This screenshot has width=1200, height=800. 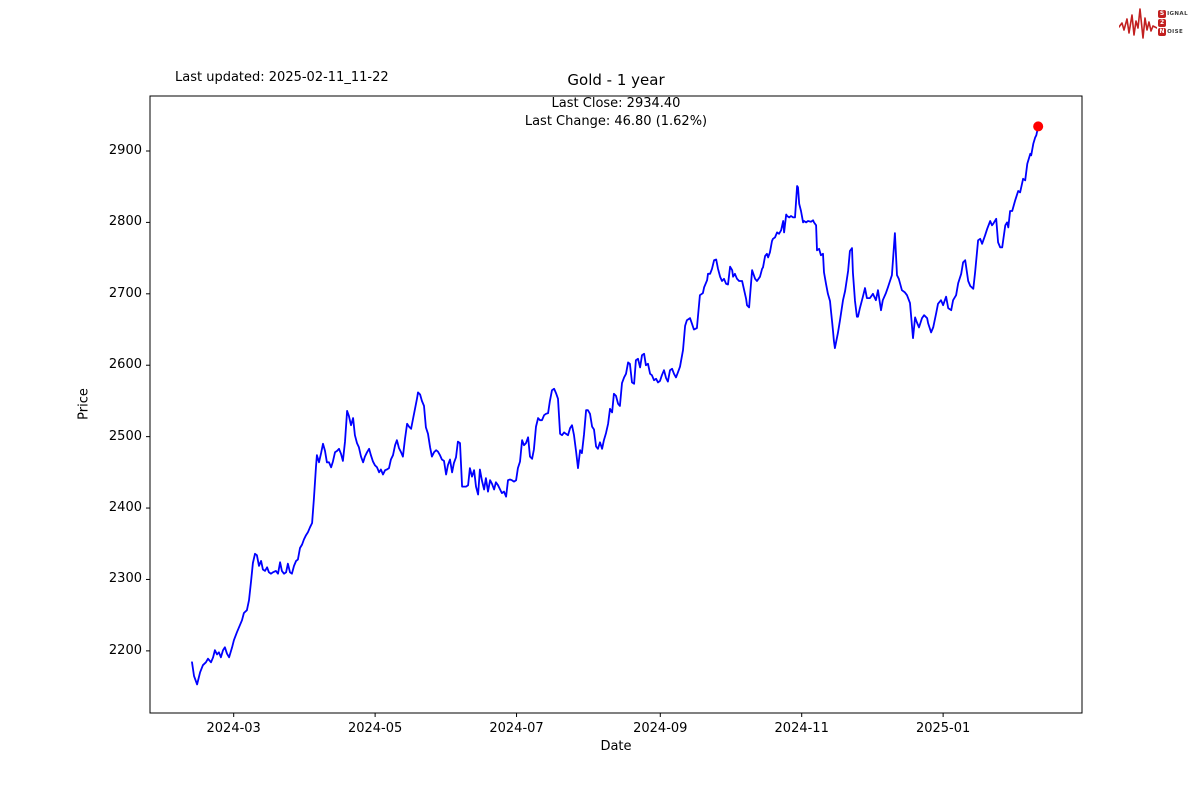 I want to click on y-tick-label: 2800, so click(x=125, y=222).